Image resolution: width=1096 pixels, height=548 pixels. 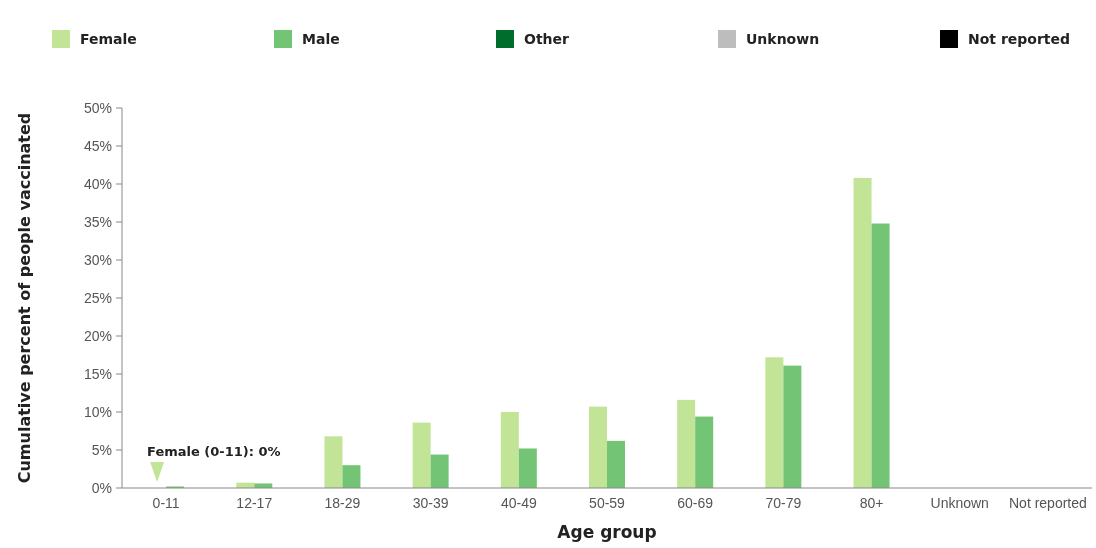 What do you see at coordinates (871, 503) in the screenshot?
I see `x-tick-label: 80+` at bounding box center [871, 503].